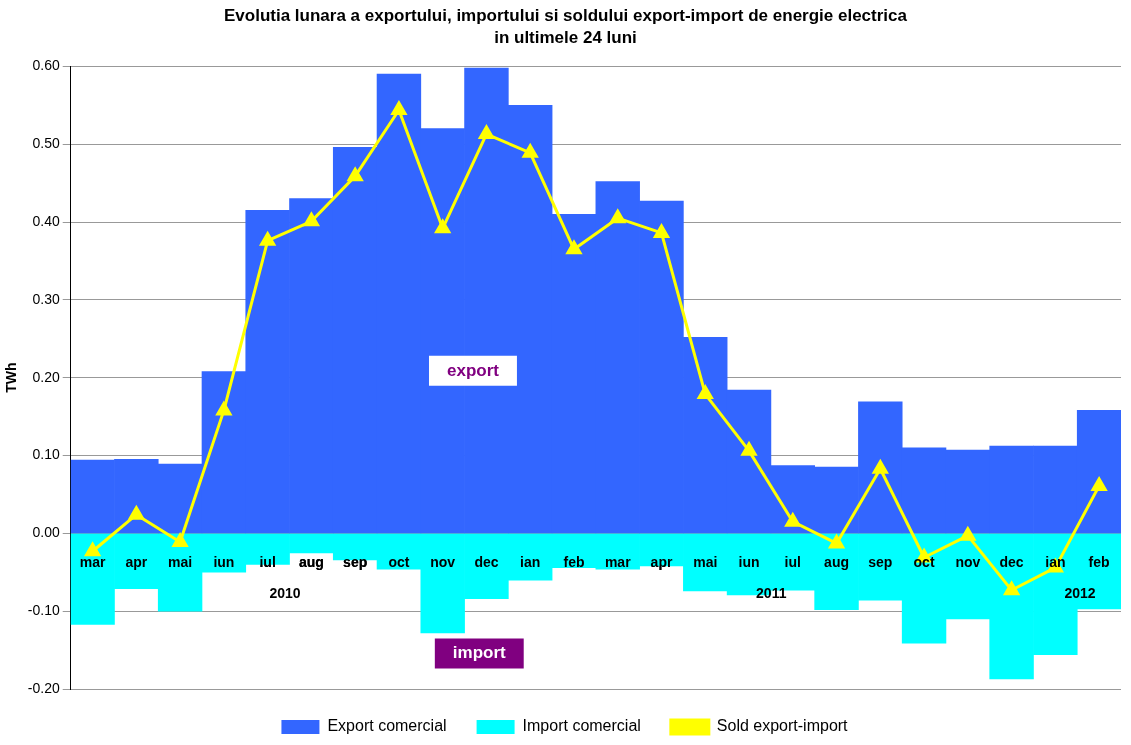 This screenshot has height=745, width=1131. I want to click on annotation: import, so click(479, 653).